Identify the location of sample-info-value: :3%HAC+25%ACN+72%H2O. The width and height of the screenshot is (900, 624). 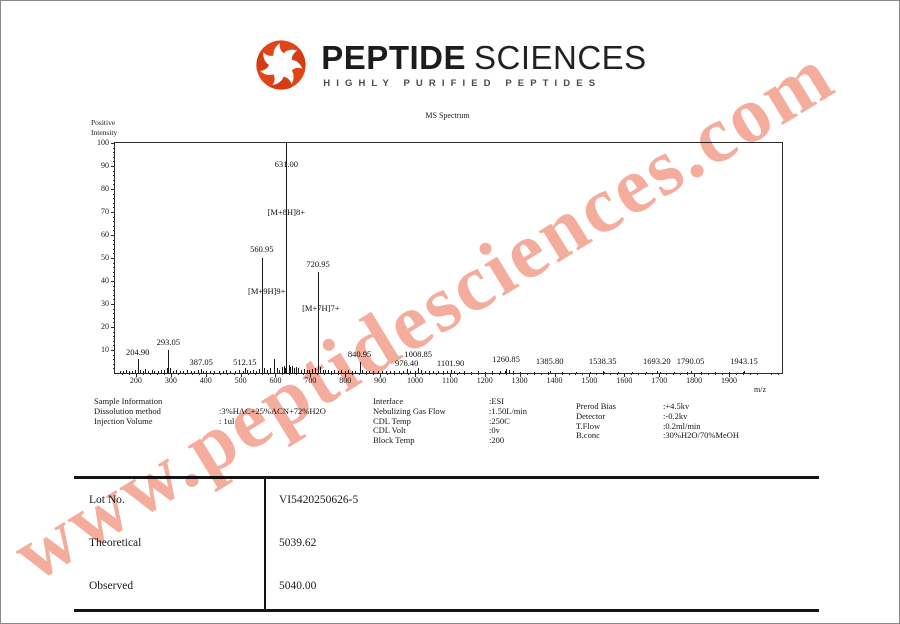
(272, 410).